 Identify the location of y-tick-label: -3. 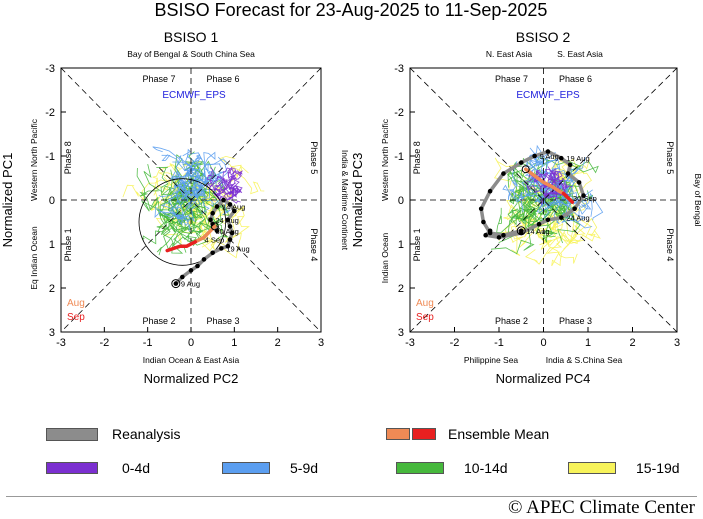
(399, 69).